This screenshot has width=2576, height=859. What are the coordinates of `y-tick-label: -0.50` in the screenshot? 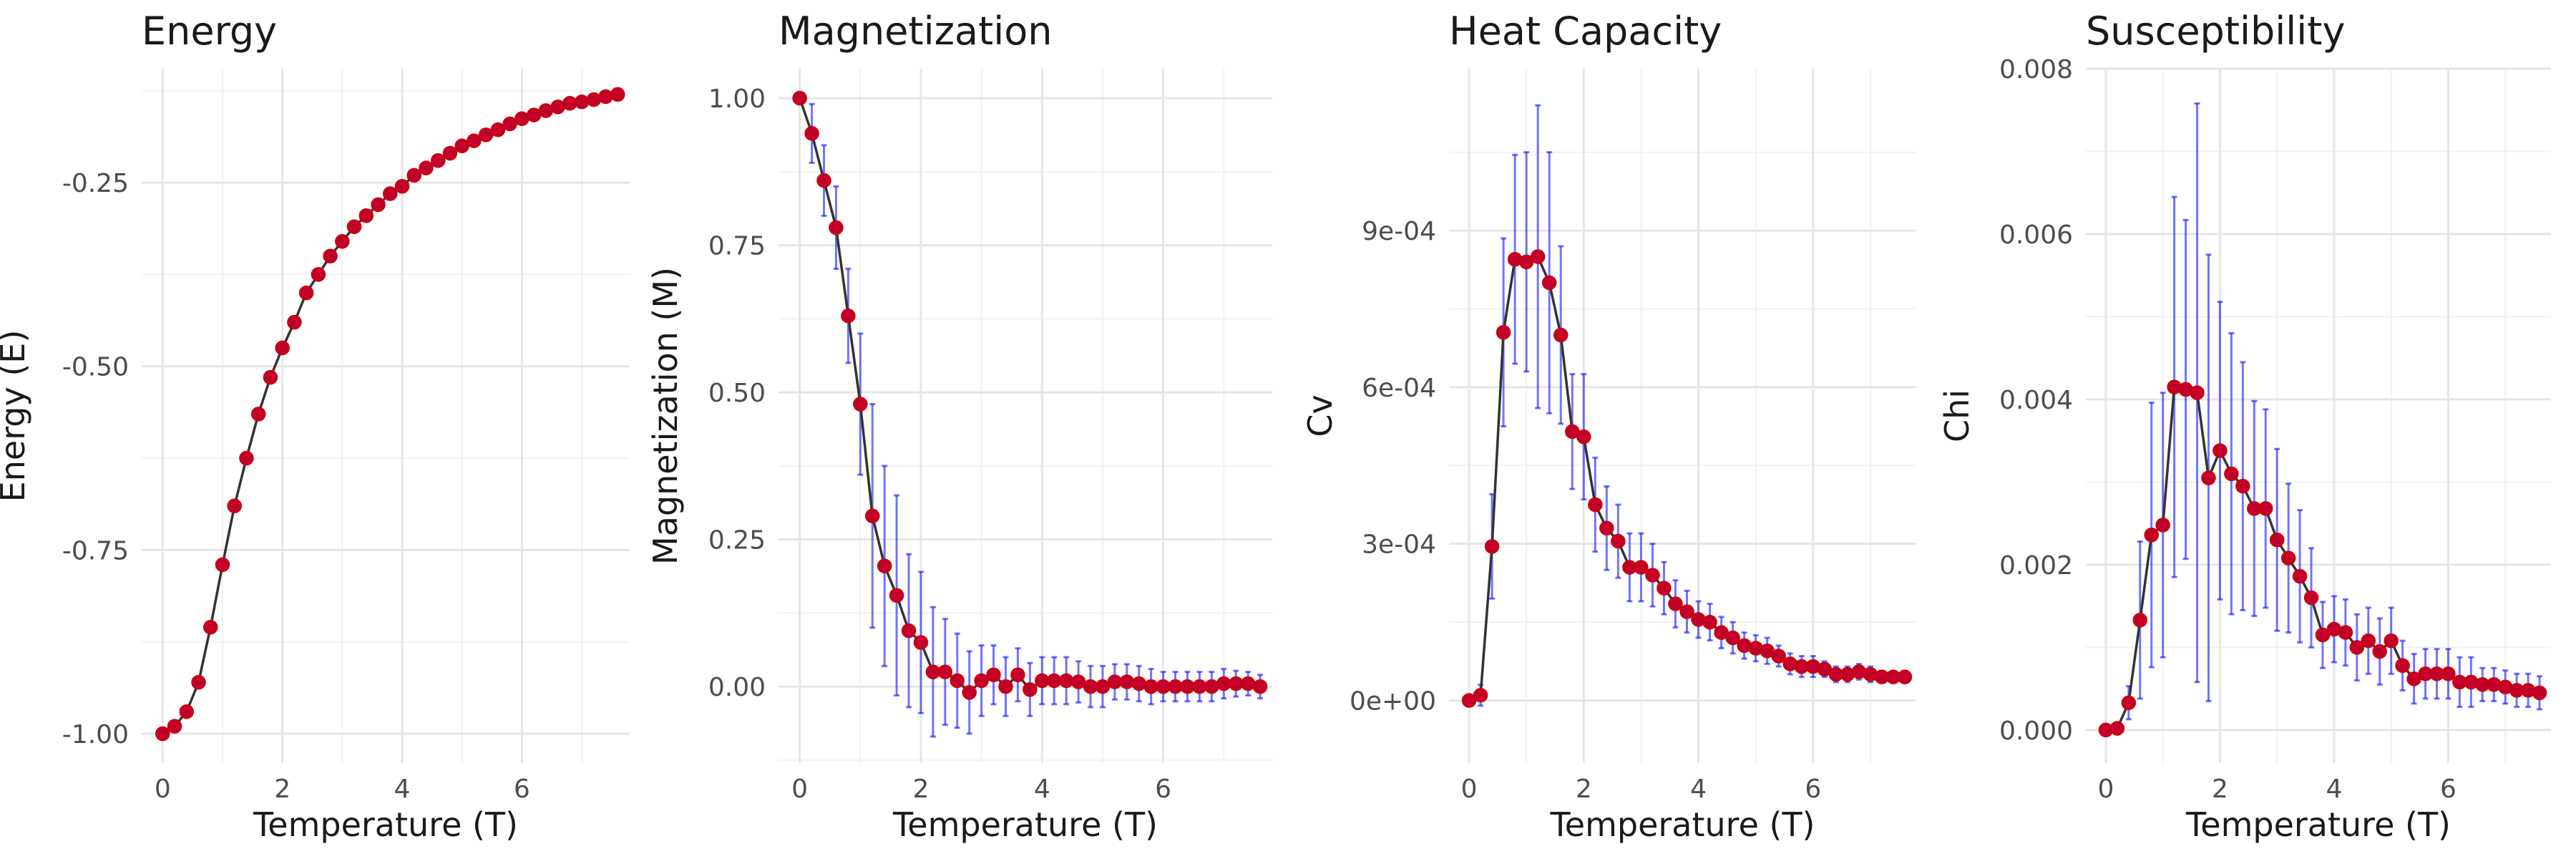 It's located at (95, 367).